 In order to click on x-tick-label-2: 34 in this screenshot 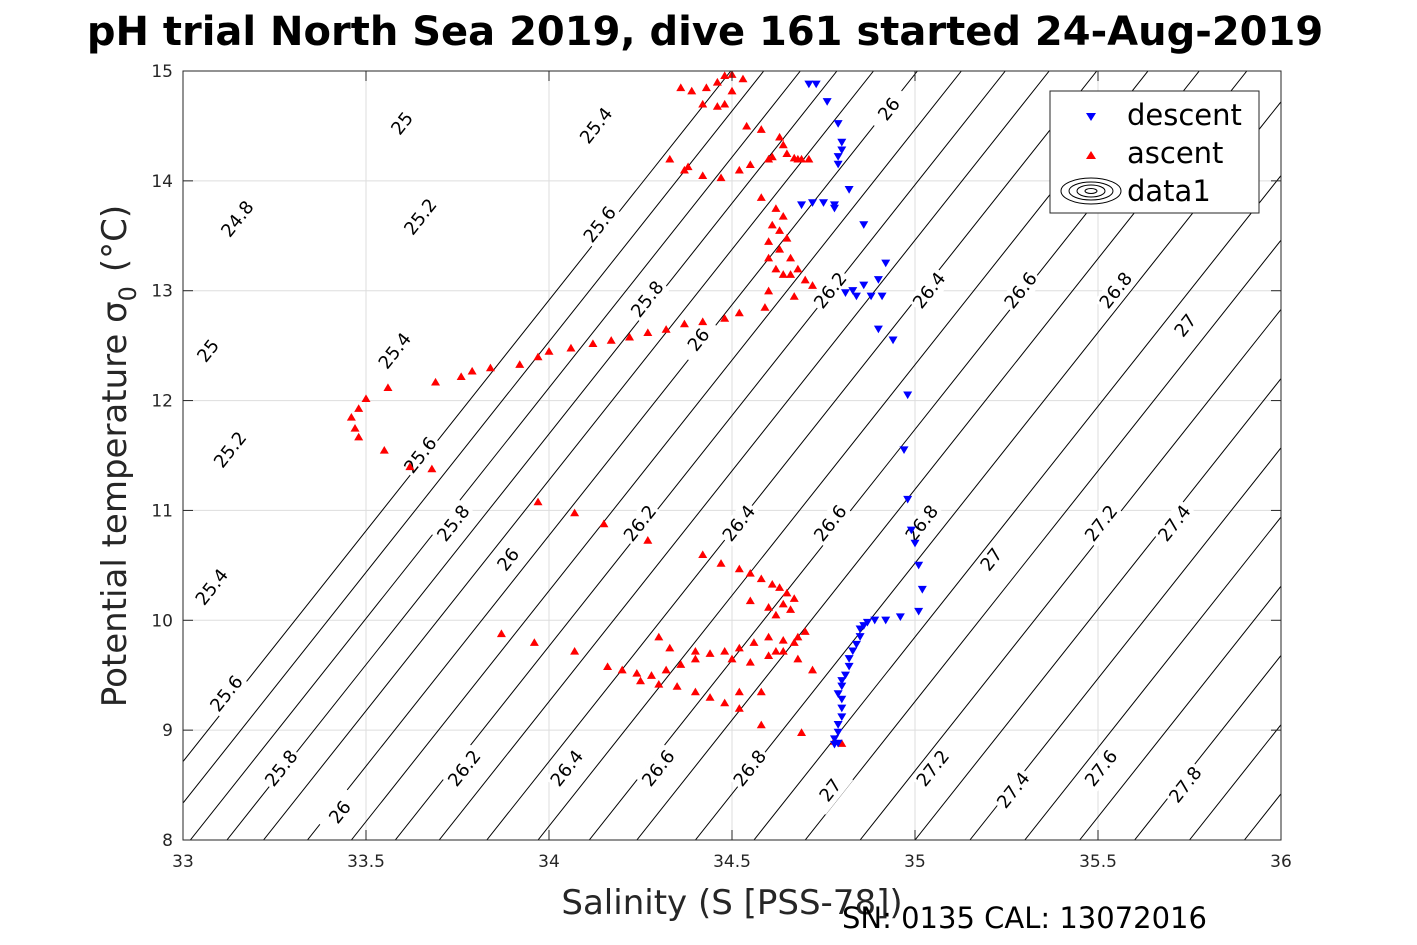, I will do `click(549, 862)`.